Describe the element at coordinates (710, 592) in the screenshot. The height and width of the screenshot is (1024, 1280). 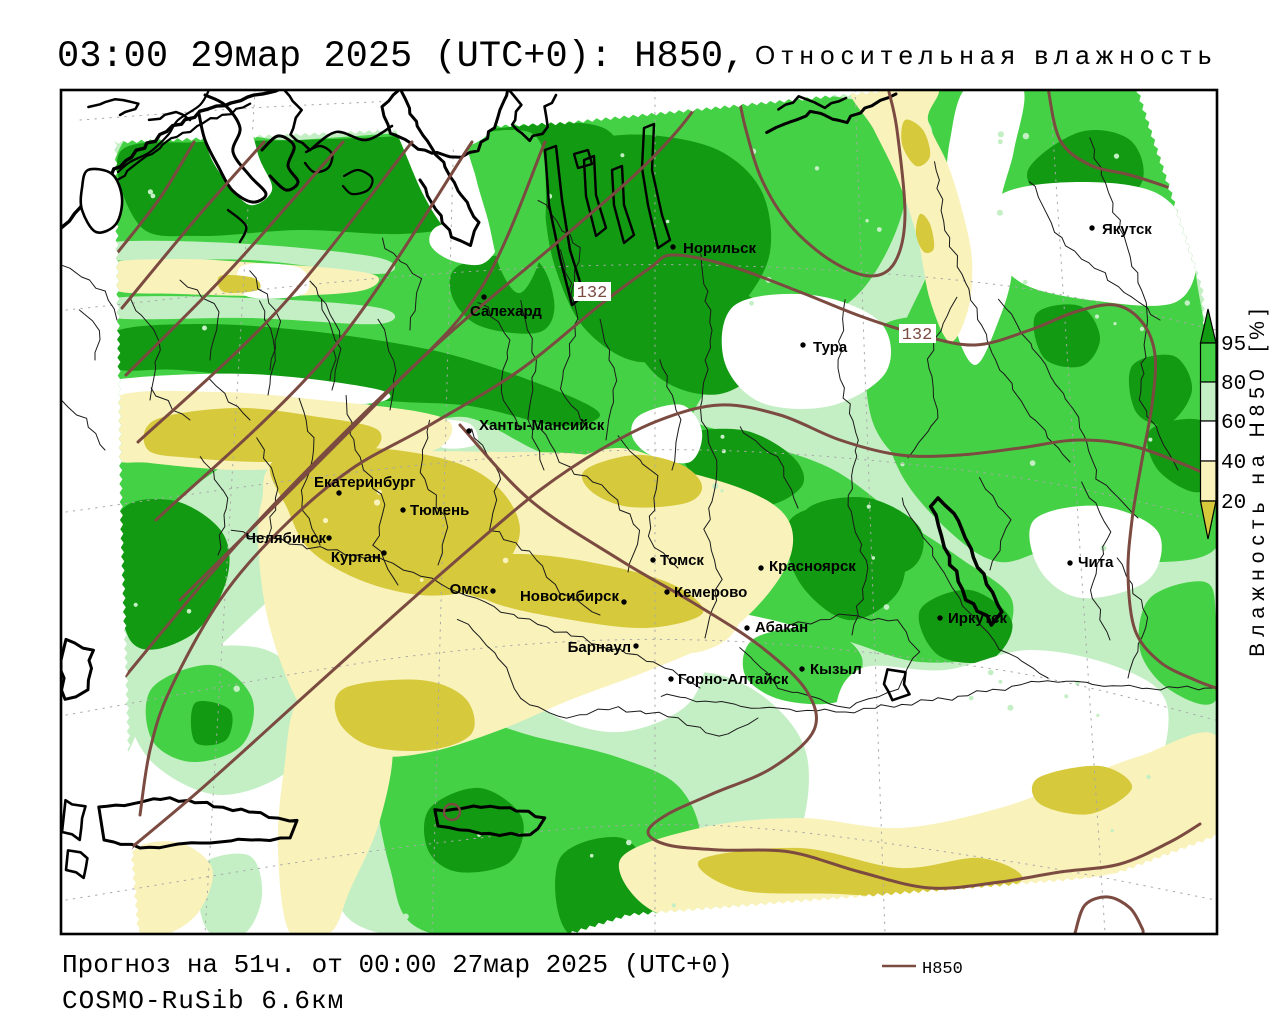
I see `svg-text: Кемерово` at that location.